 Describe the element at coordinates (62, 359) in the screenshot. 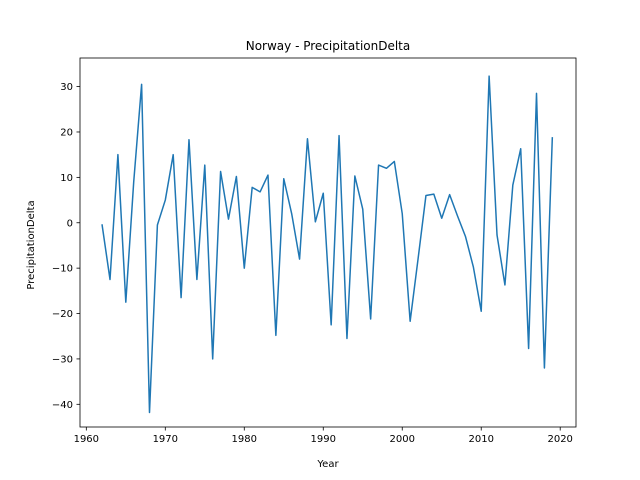

I see `y-tick-label: −30` at that location.